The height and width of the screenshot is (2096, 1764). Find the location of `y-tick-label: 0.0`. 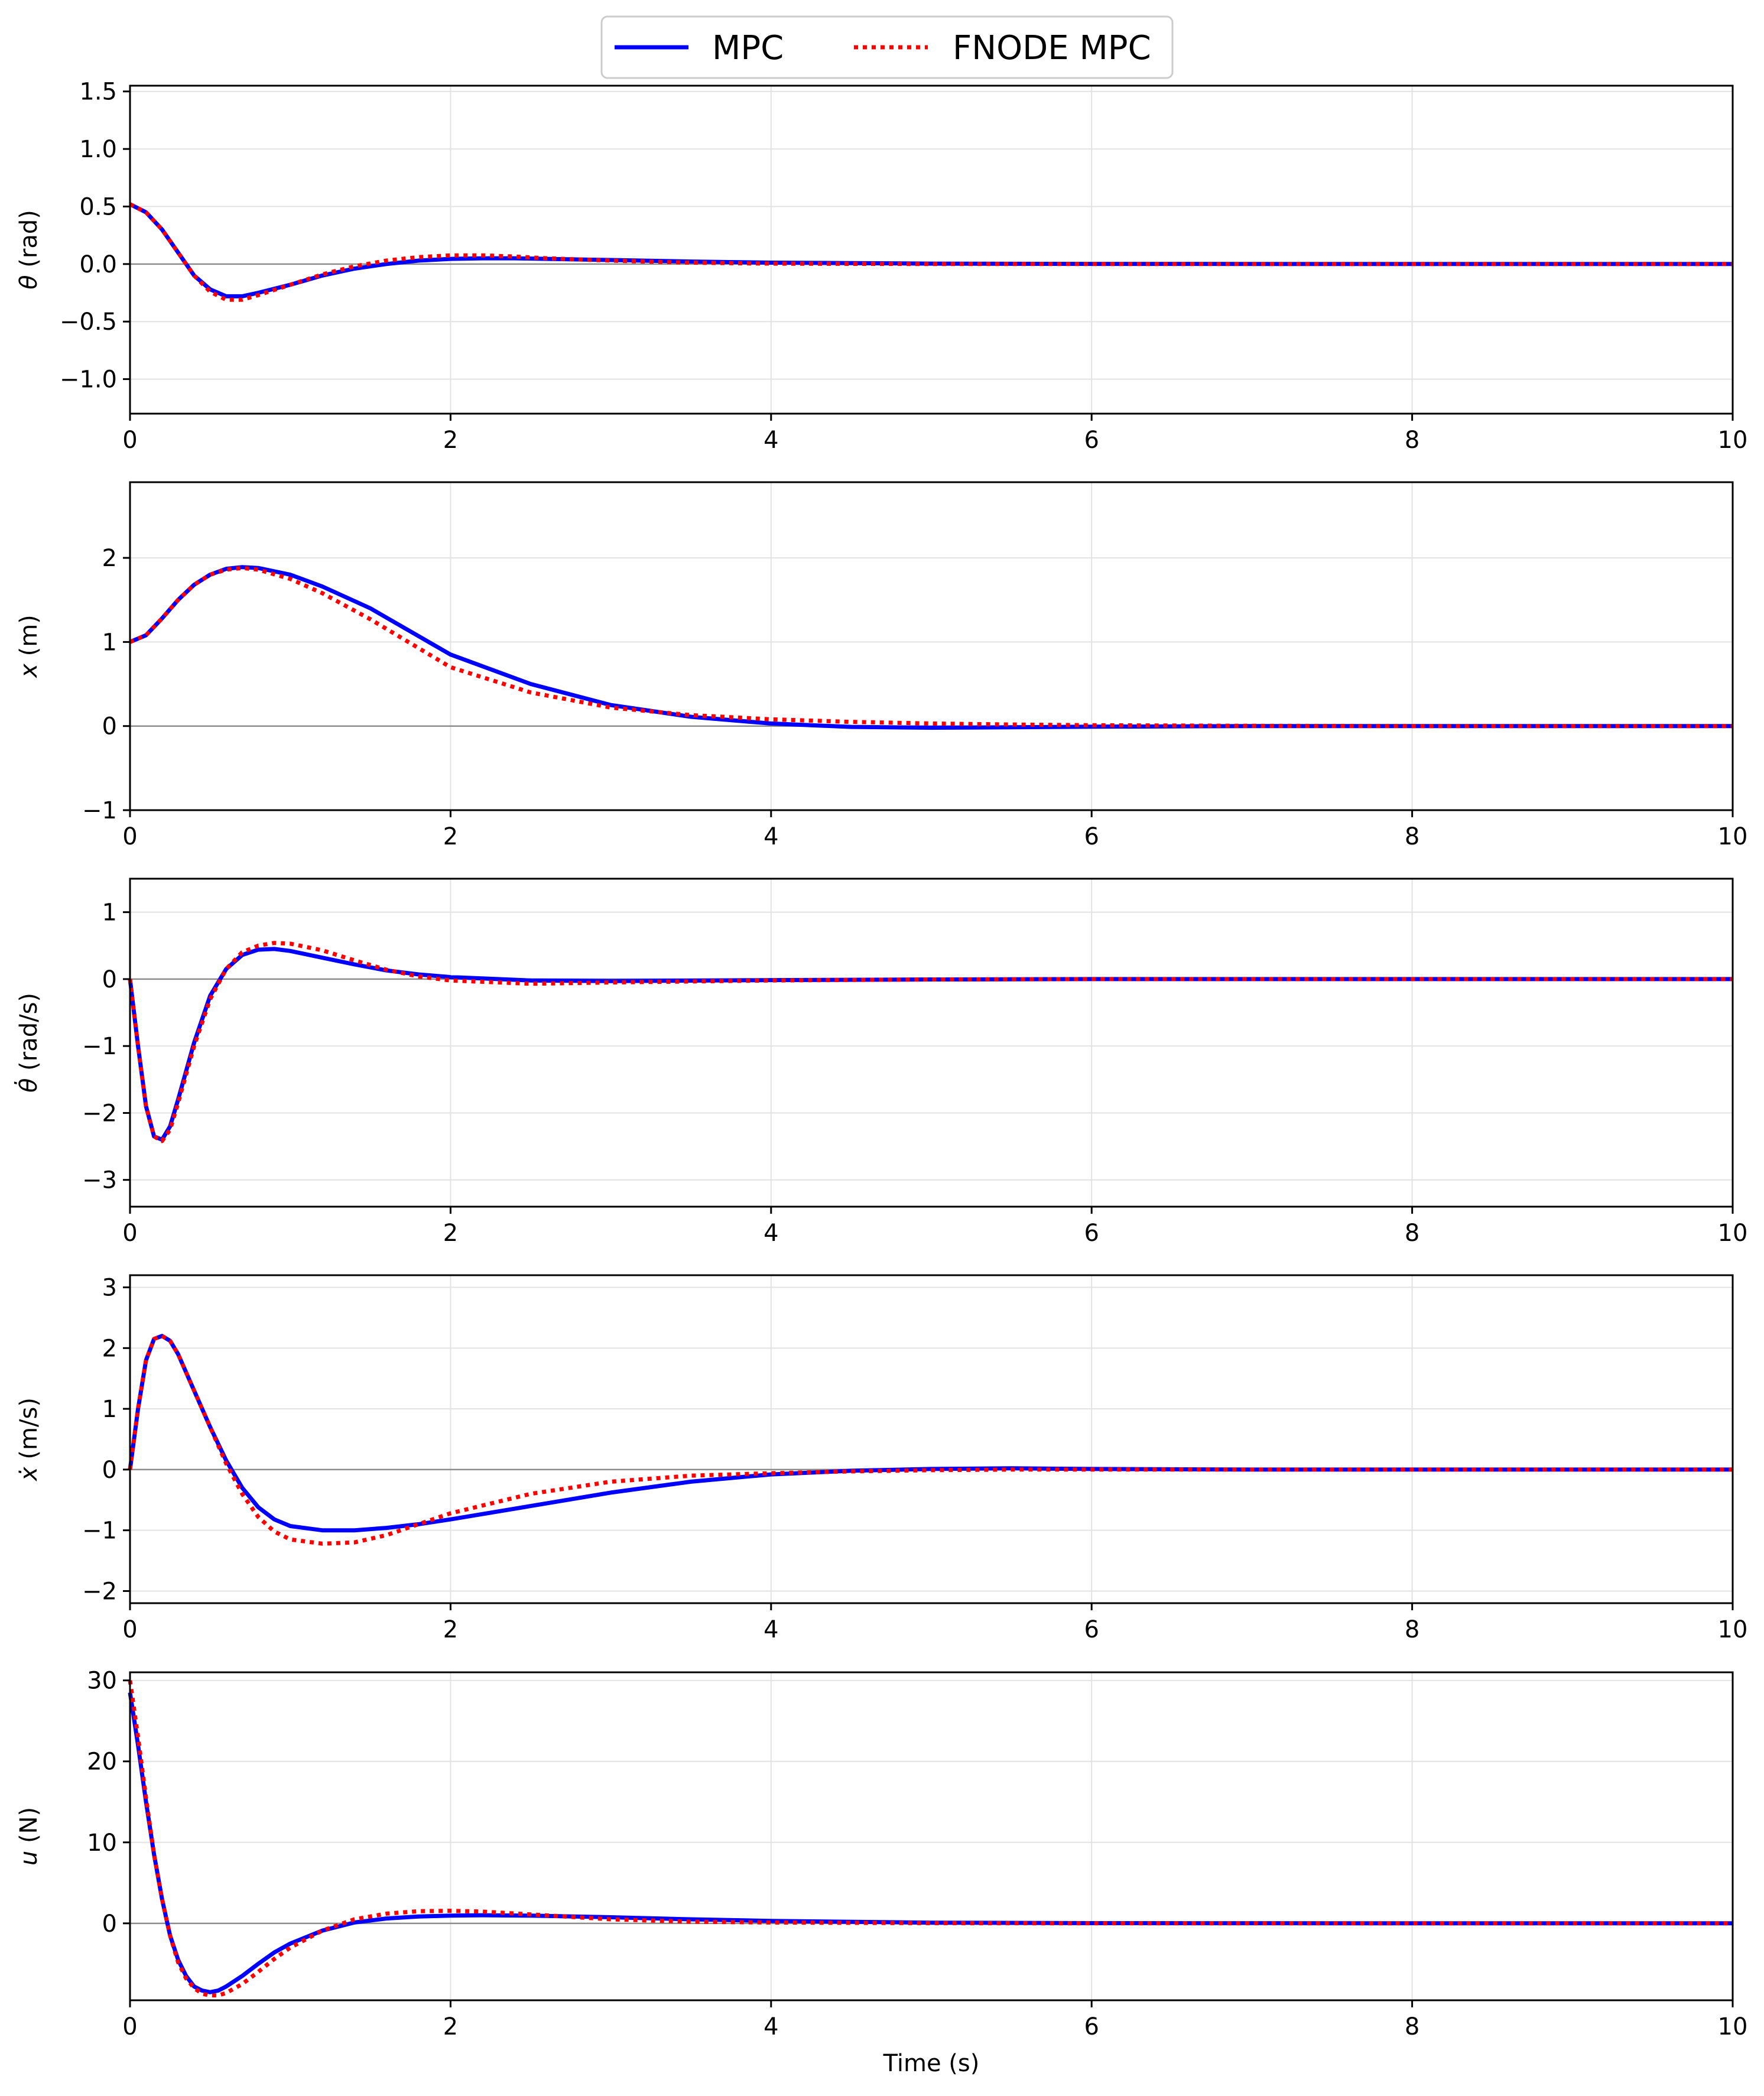

y-tick-label: 0.0 is located at coordinates (98, 264).